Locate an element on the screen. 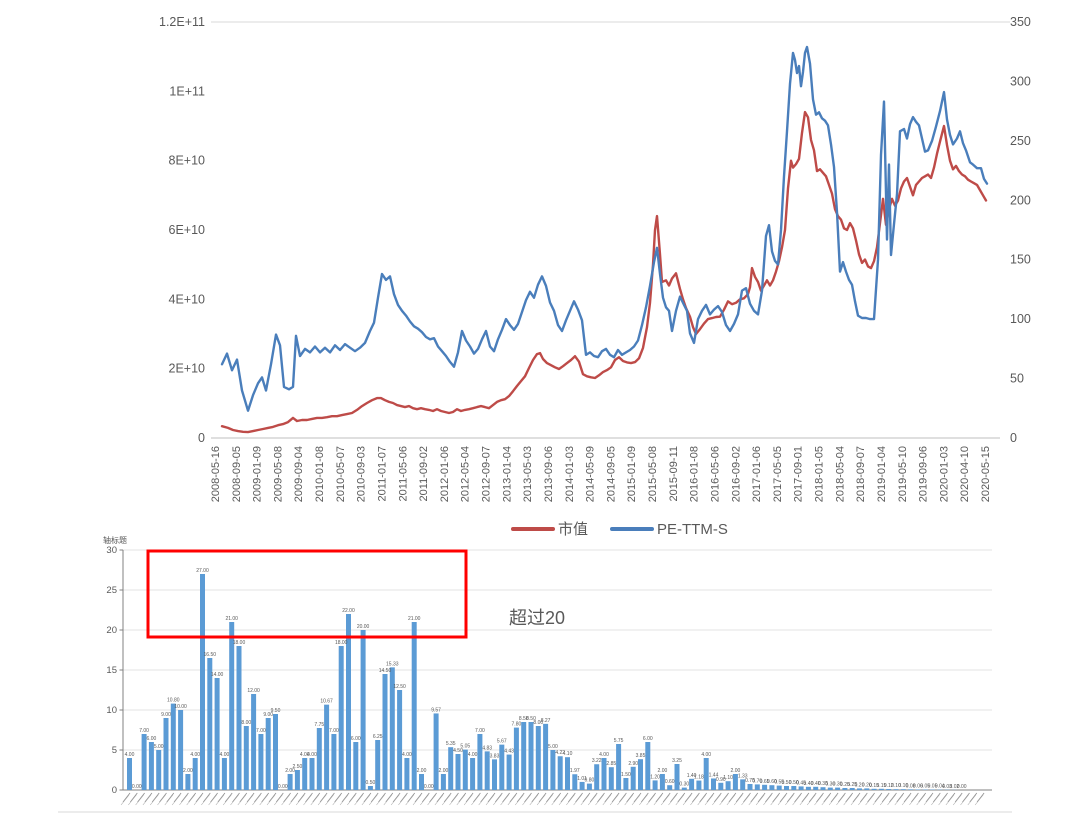 The image size is (1080, 820). annotation-box is located at coordinates (307, 594).